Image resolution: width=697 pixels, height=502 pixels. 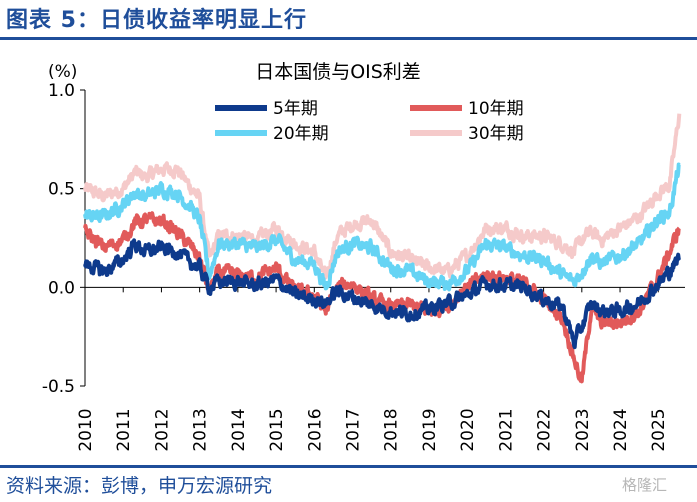 What do you see at coordinates (348, 466) in the screenshot?
I see `footer-divider` at bounding box center [348, 466].